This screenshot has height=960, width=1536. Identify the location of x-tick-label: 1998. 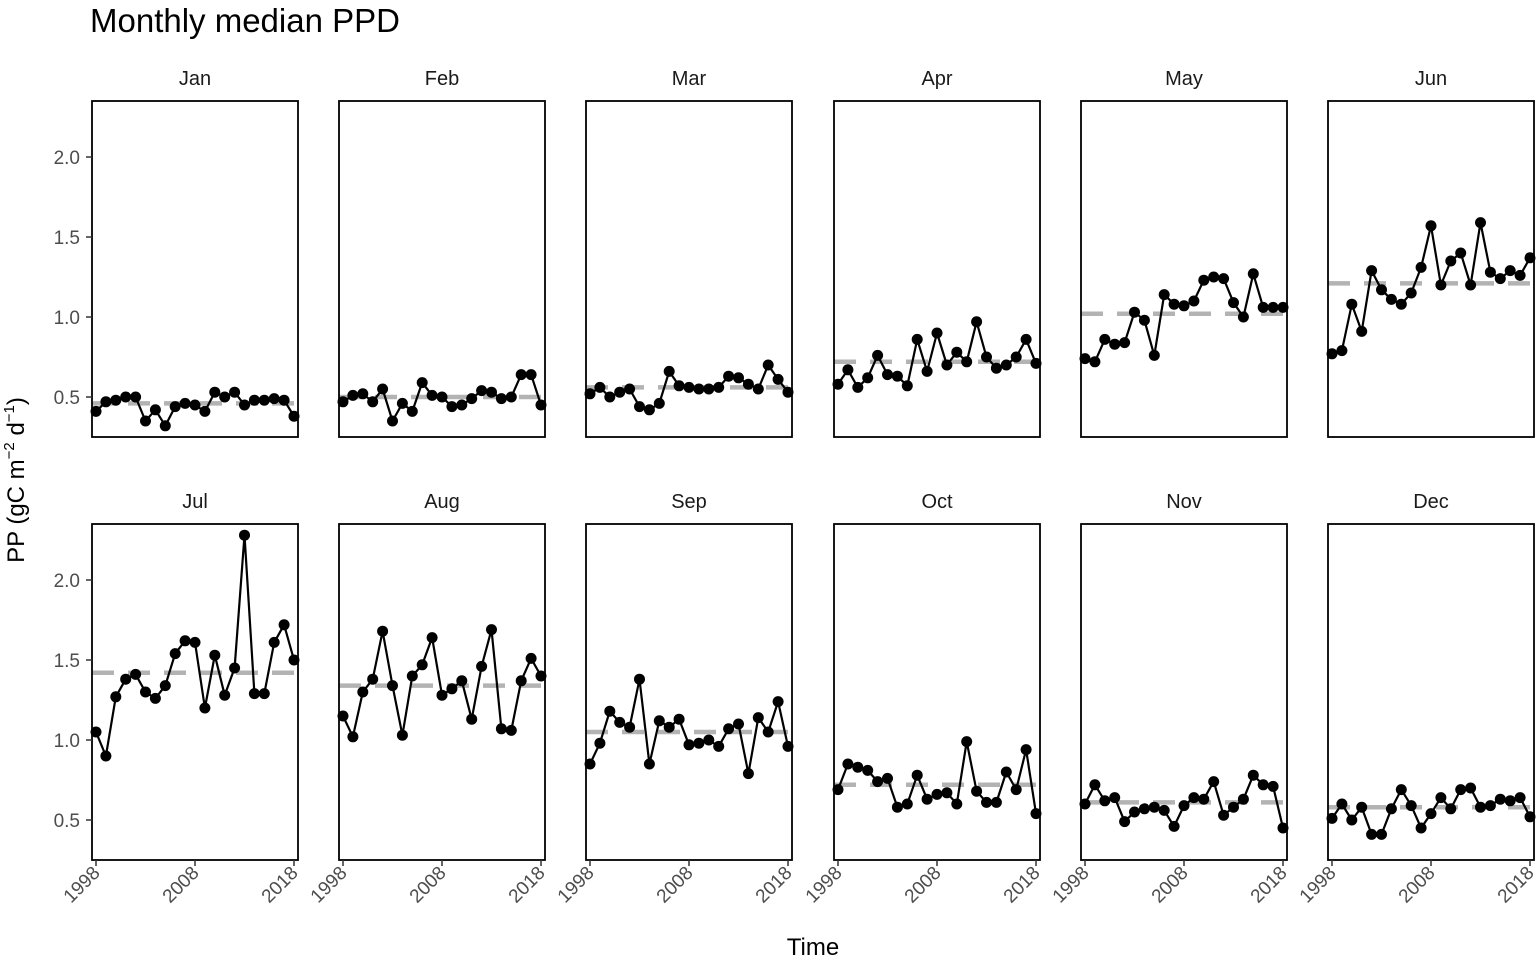
(1318, 885).